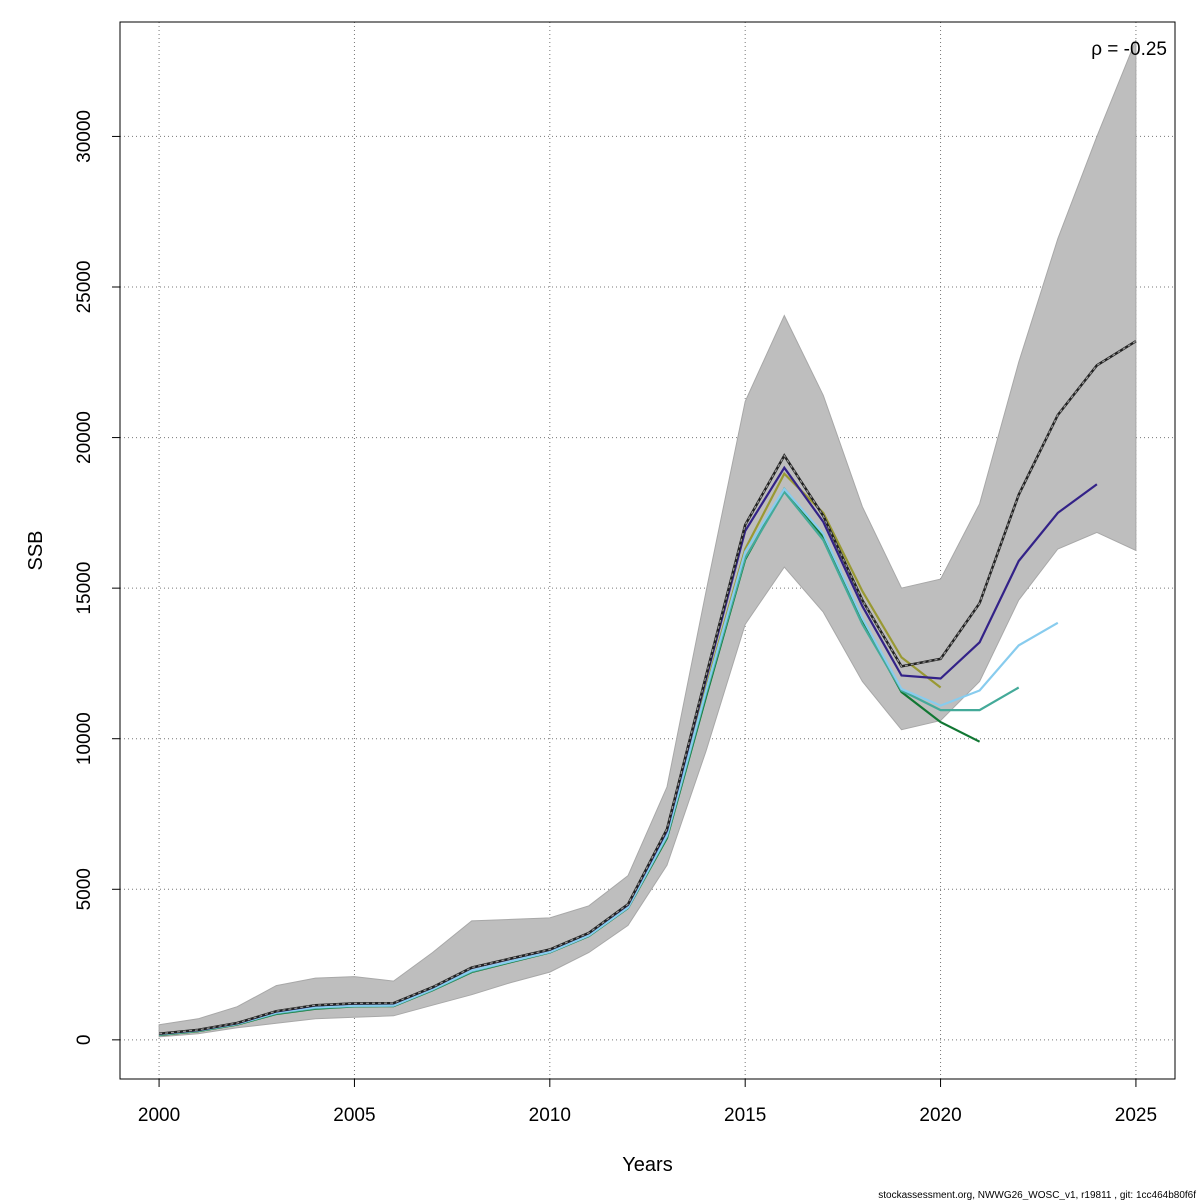  Describe the element at coordinates (36, 550) in the screenshot. I see `y-axis-title: SSB` at that location.